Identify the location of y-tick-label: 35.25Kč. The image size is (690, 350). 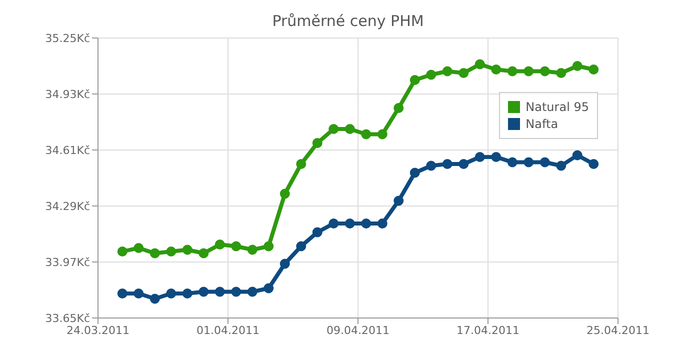
(67, 38).